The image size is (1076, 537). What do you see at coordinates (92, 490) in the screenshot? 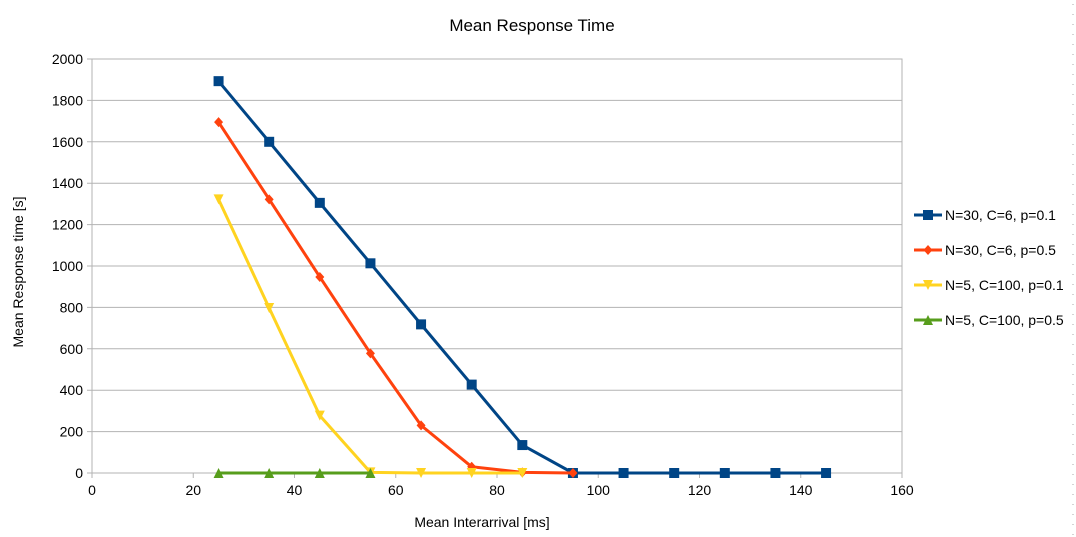
I see `x-tick-label: 0` at bounding box center [92, 490].